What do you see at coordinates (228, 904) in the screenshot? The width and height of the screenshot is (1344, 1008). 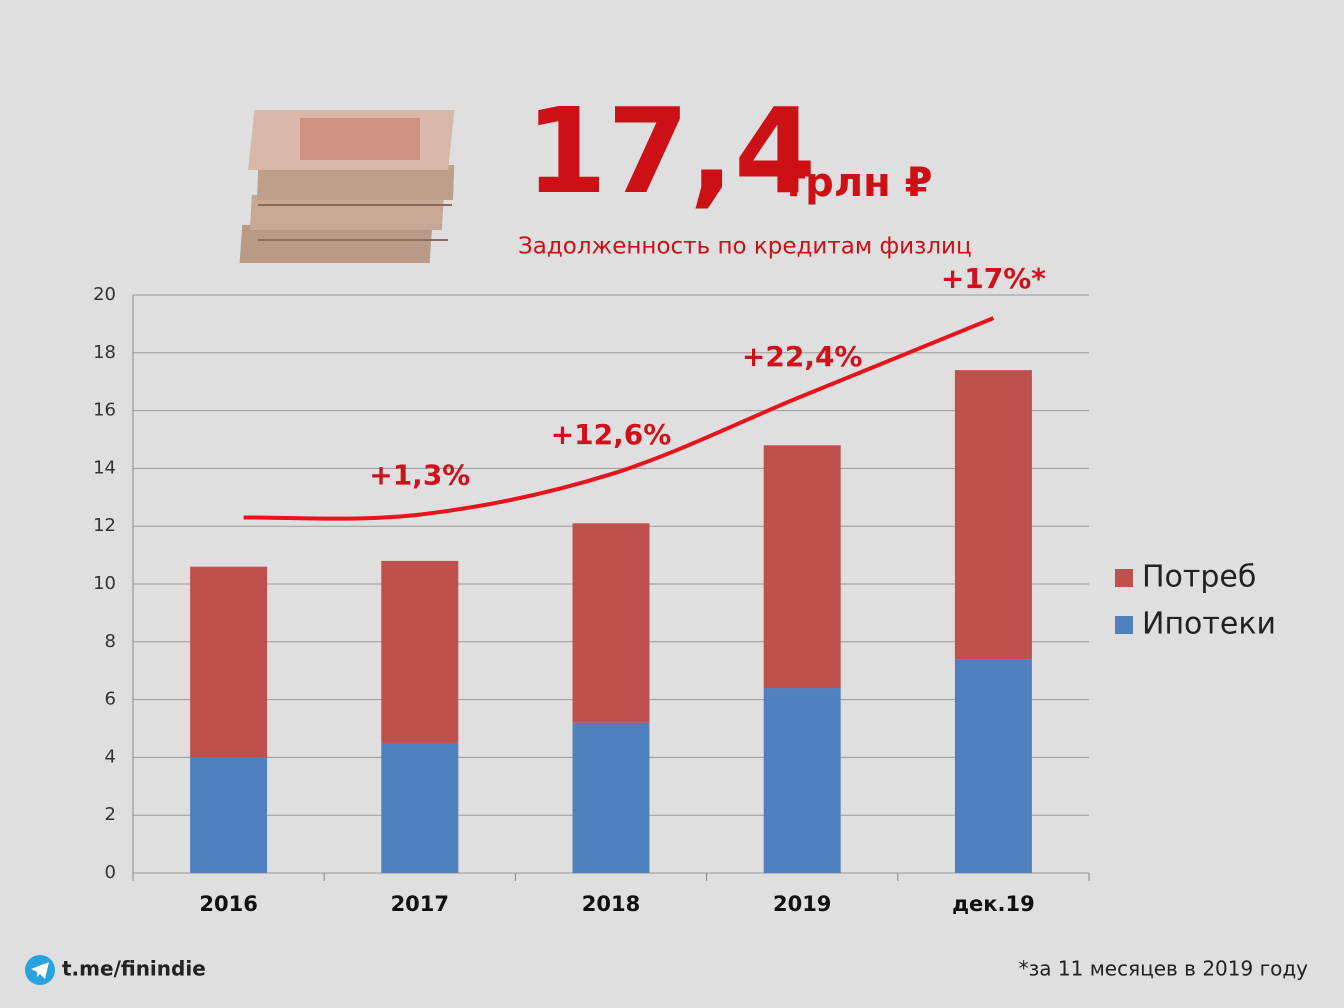 I see `x-tick-label: 2016` at bounding box center [228, 904].